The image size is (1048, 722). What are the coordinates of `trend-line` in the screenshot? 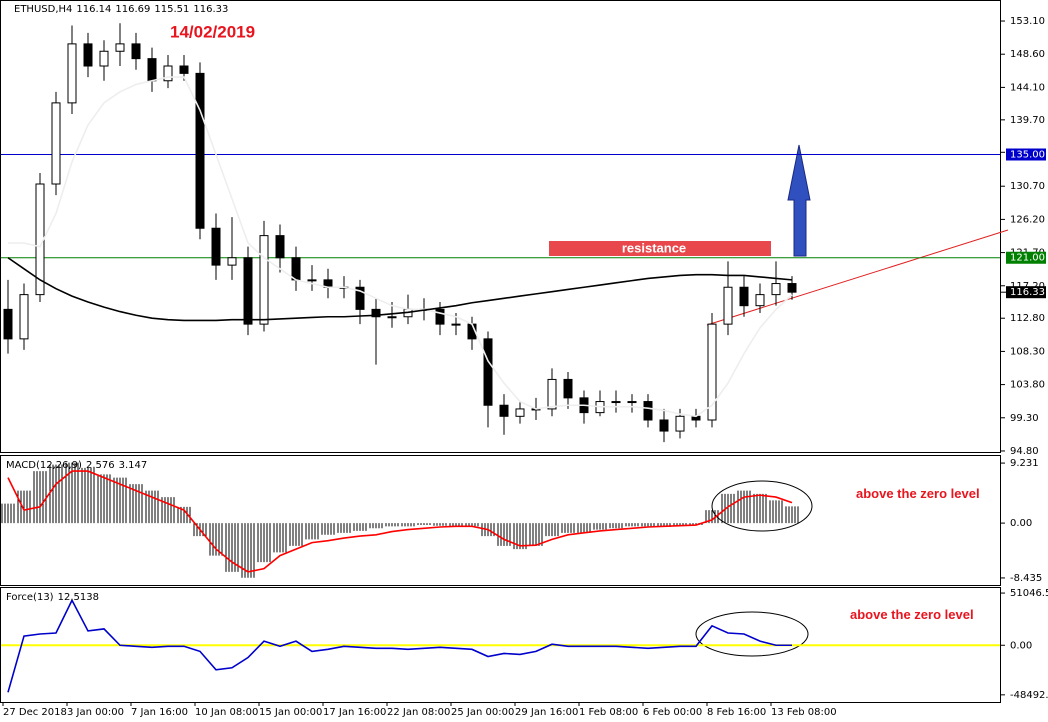 It's located at (857, 277).